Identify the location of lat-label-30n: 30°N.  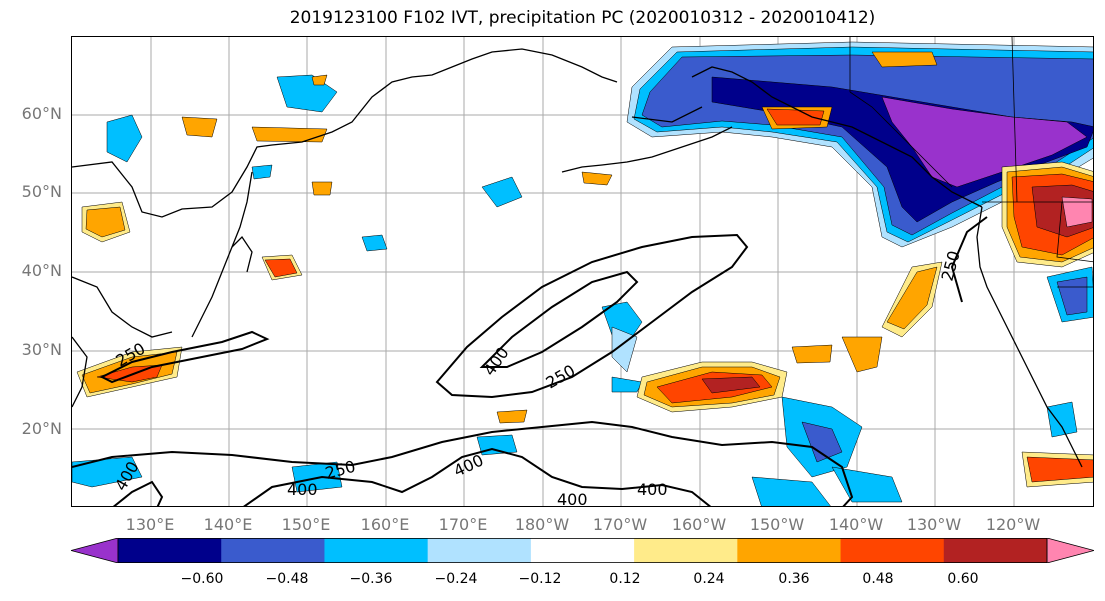
(41, 349).